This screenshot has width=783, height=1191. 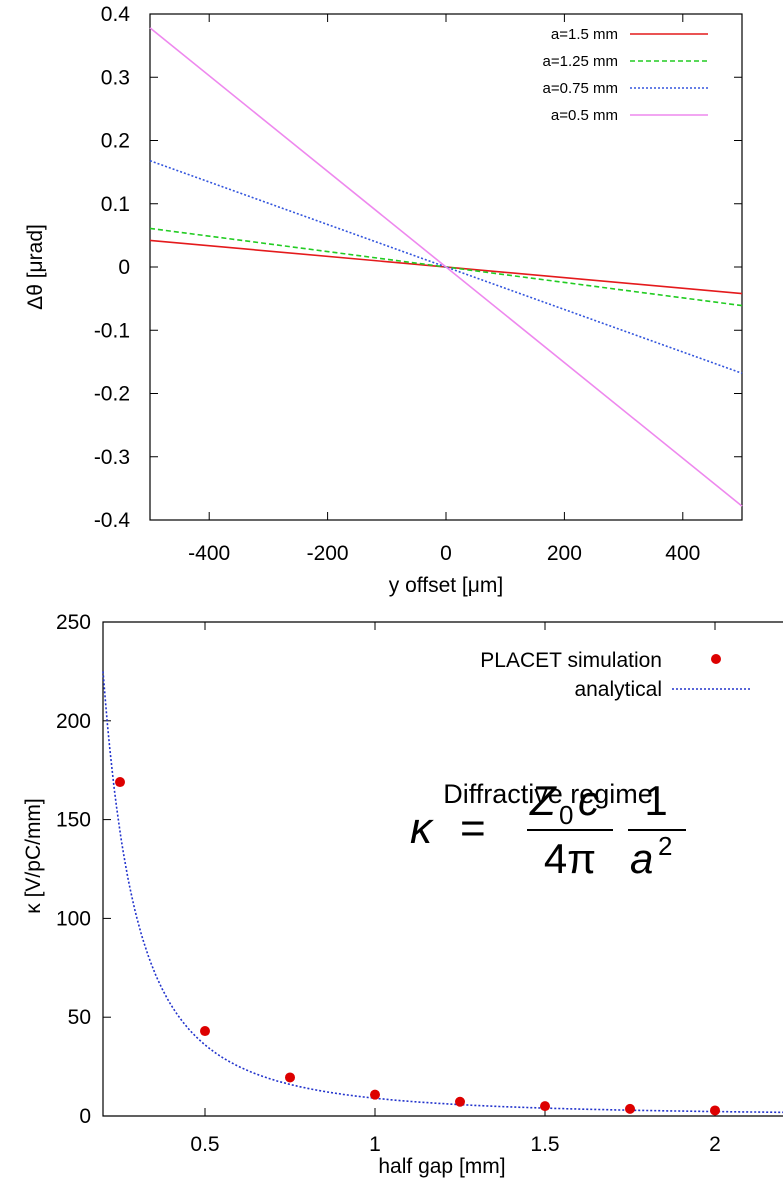 What do you see at coordinates (33, 856) in the screenshot?
I see `y-axis-label: κ [V/pC/mm]` at bounding box center [33, 856].